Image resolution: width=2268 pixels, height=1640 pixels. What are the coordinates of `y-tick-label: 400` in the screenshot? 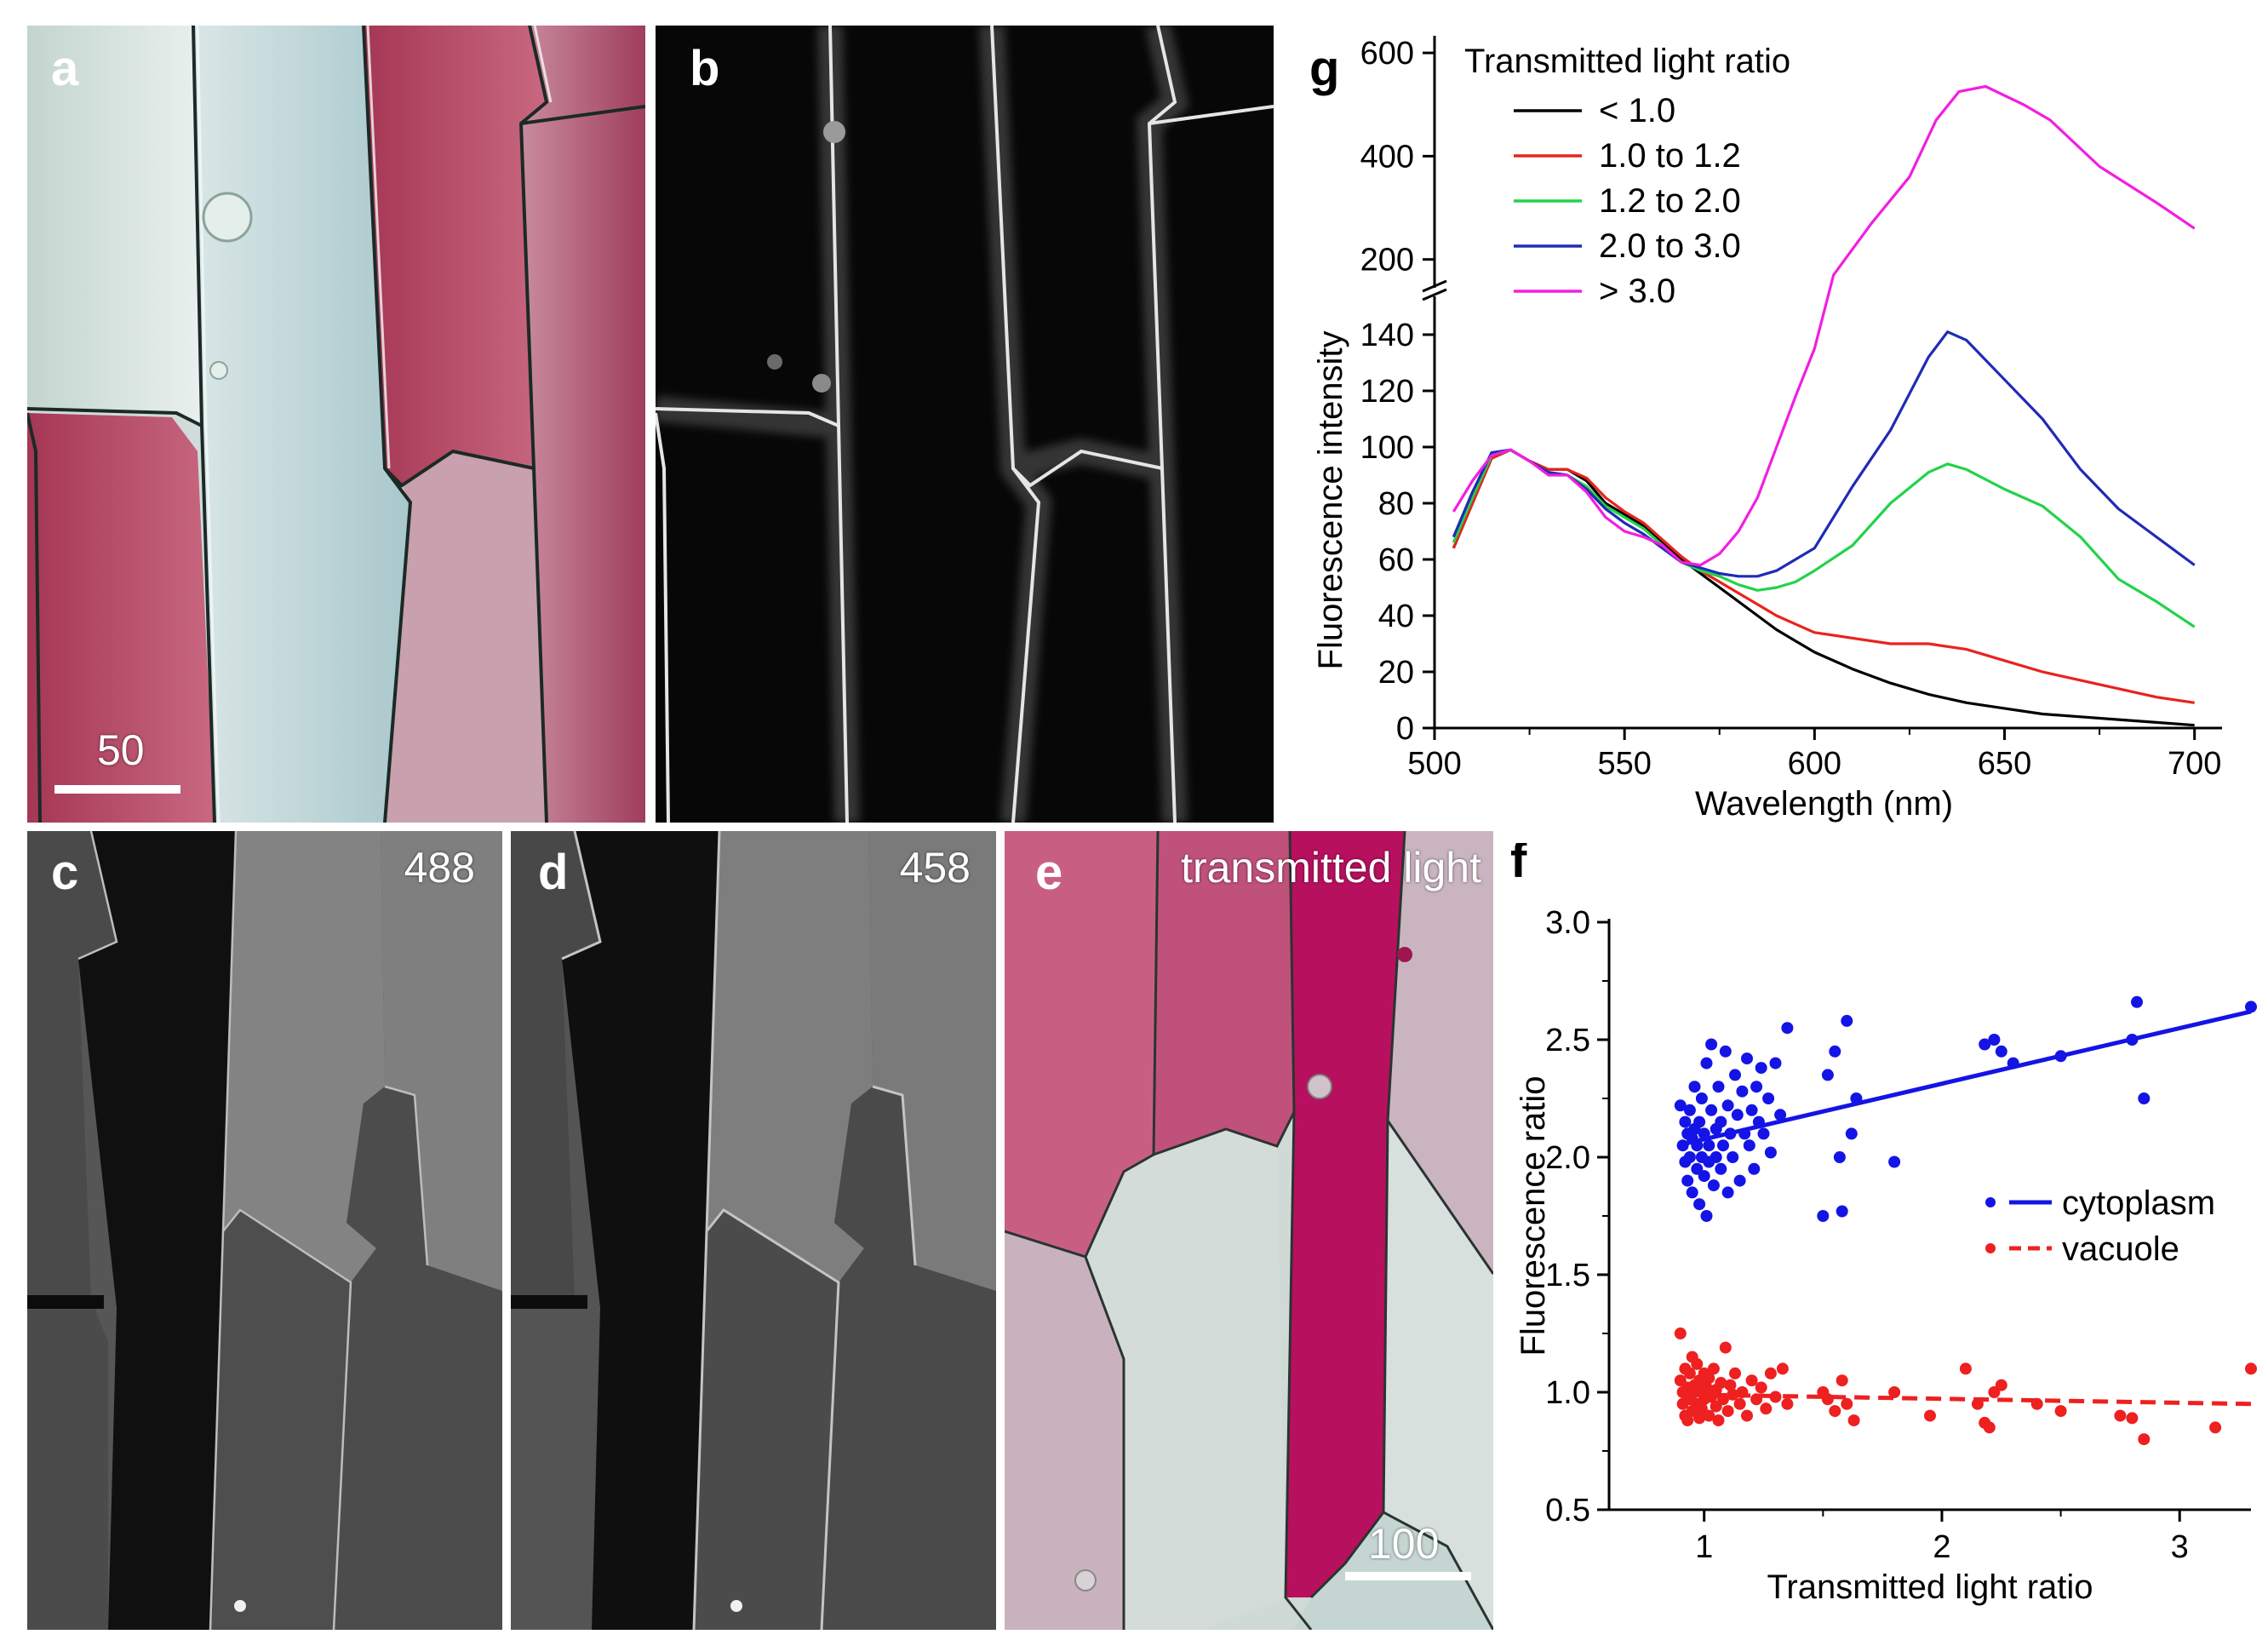 It's located at (1387, 157).